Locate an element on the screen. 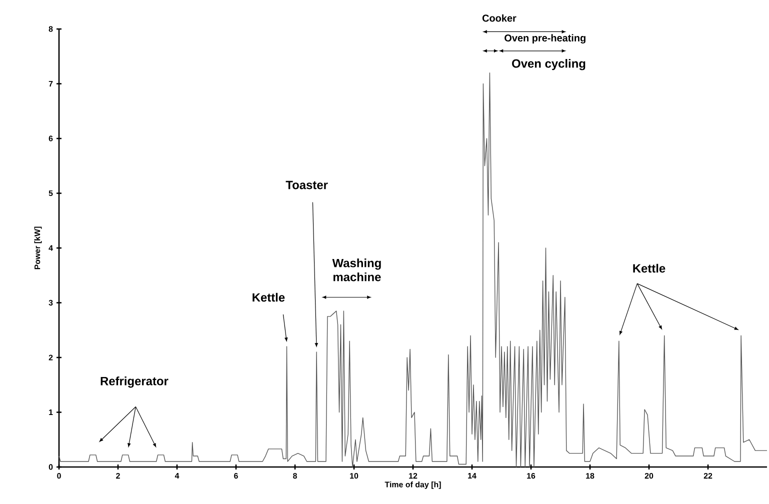 This screenshot has width=769, height=504. annotation: Oven cycling is located at coordinates (549, 64).